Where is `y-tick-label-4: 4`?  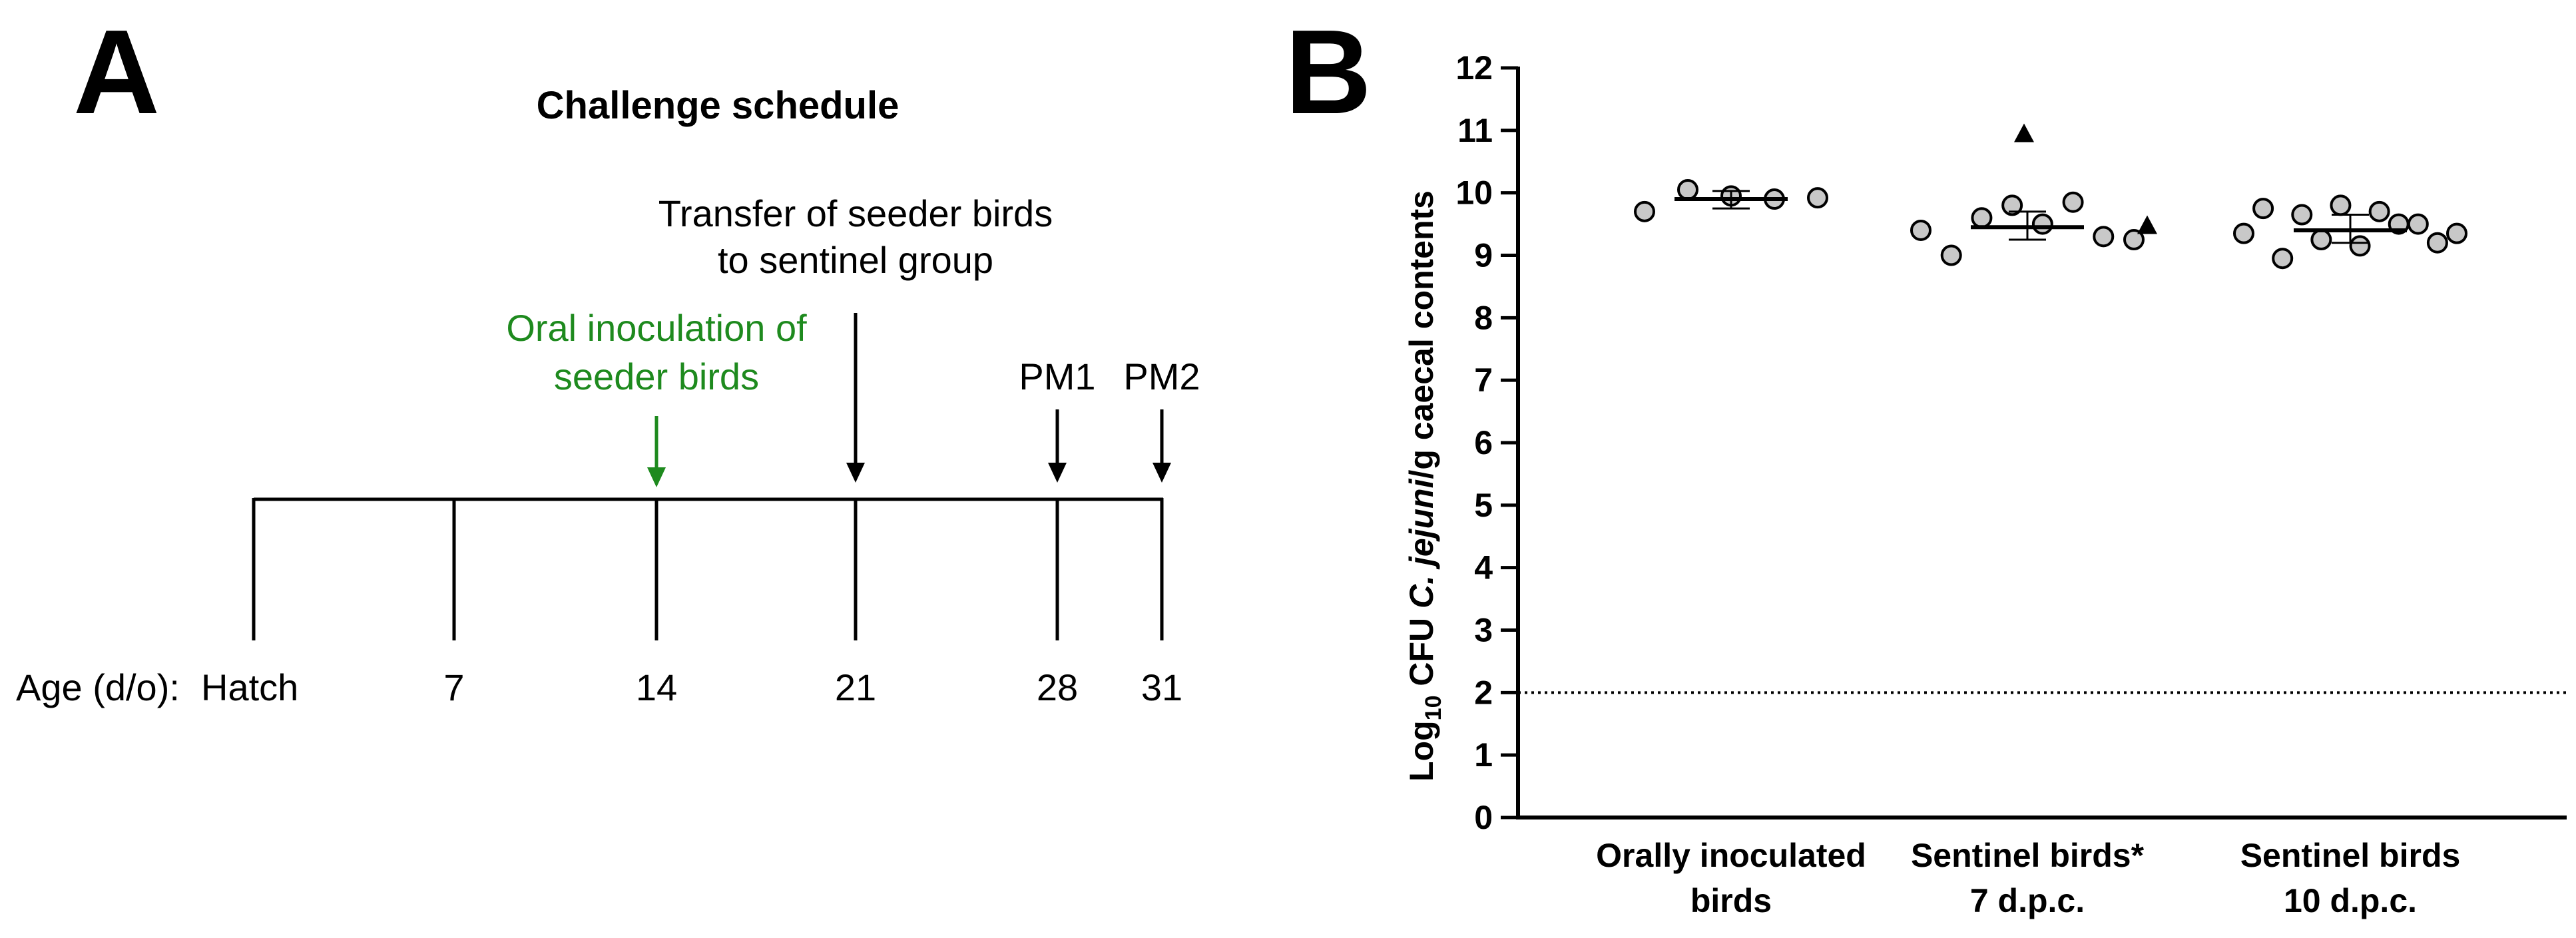
y-tick-label-4: 4 is located at coordinates (1483, 567).